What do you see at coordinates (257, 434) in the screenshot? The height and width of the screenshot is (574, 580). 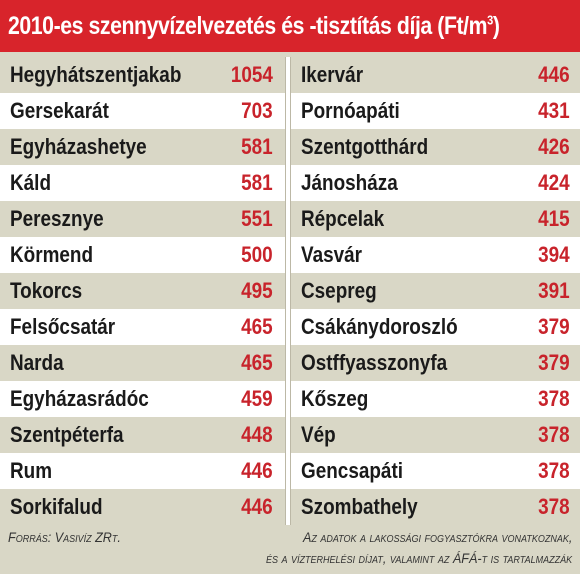 I see `price-value: 448` at bounding box center [257, 434].